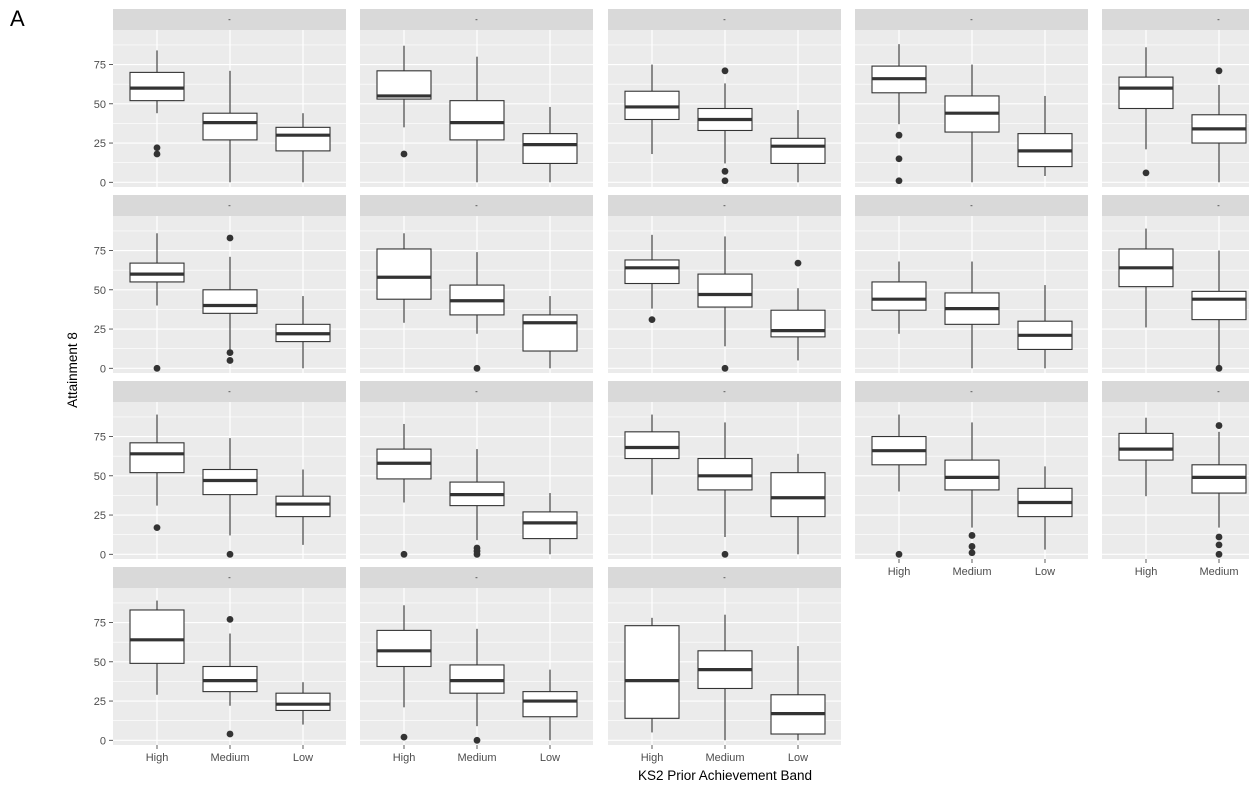 The image size is (1249, 788). Describe the element at coordinates (100, 702) in the screenshot. I see `y-tick-label: 25` at that location.